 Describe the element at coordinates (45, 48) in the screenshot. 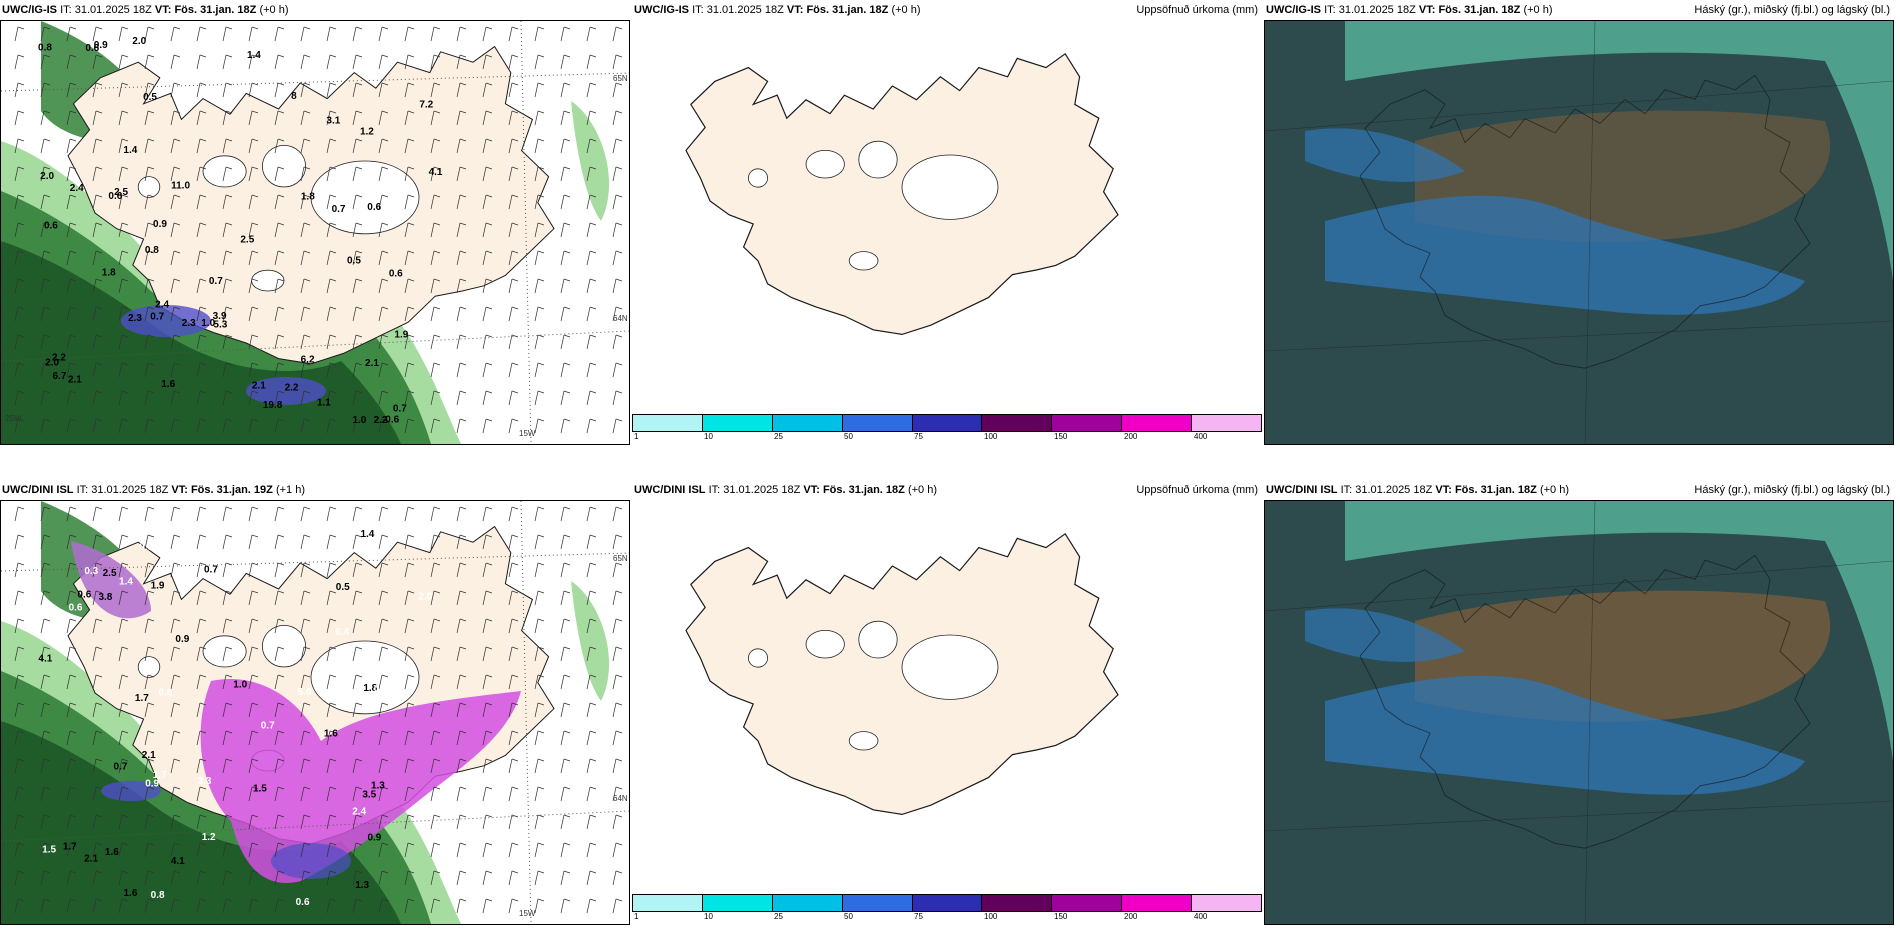

I see `value-label: 0.8` at that location.